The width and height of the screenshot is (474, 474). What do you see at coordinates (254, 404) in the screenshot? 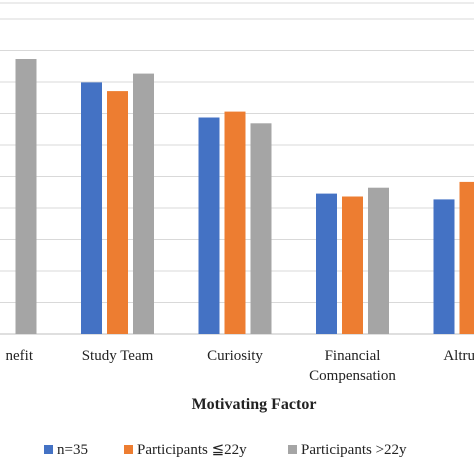
I see `x-axis-title: Motivating Factor` at bounding box center [254, 404].